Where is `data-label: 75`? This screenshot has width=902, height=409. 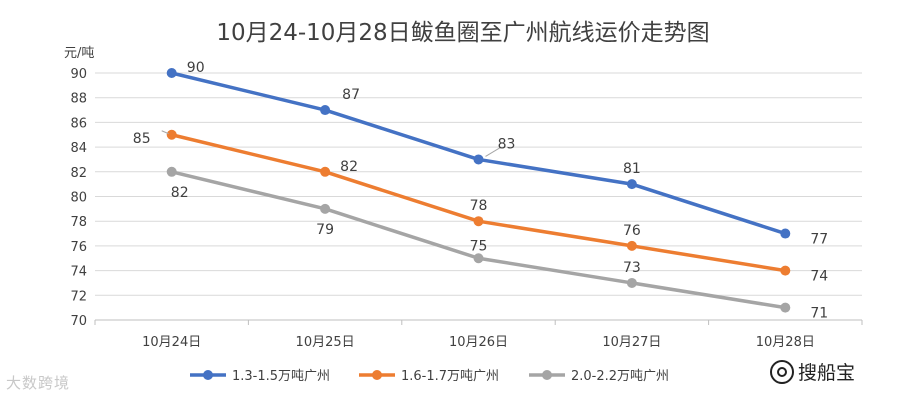
data-label: 75 is located at coordinates (479, 246).